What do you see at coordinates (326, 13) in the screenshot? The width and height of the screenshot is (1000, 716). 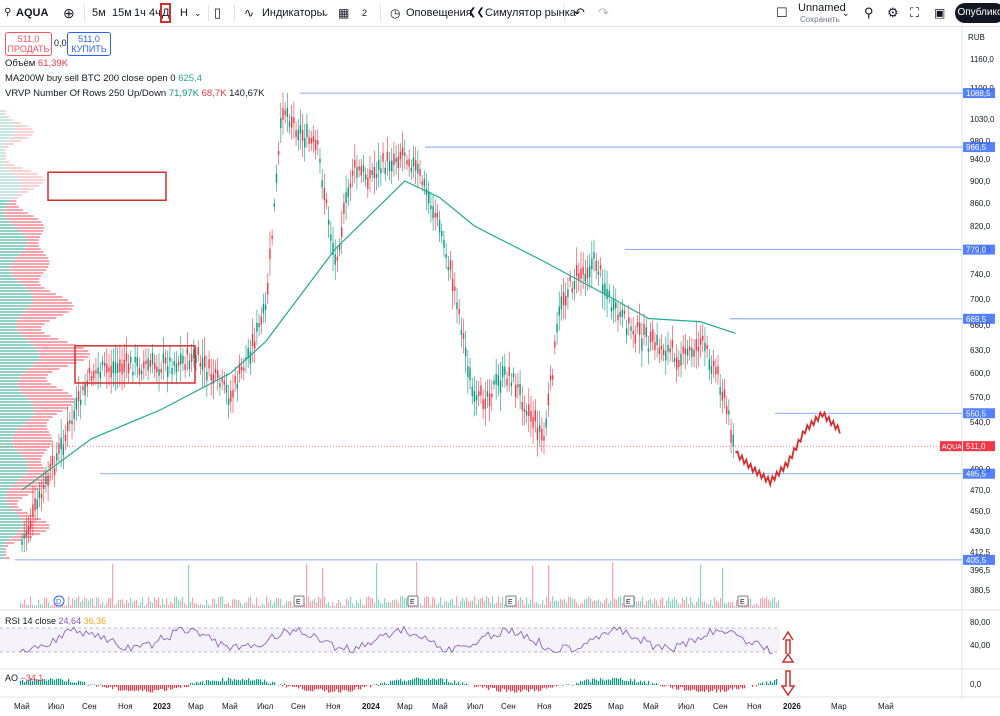 I see `indicators-dropdown-icon: ⌄` at bounding box center [326, 13].